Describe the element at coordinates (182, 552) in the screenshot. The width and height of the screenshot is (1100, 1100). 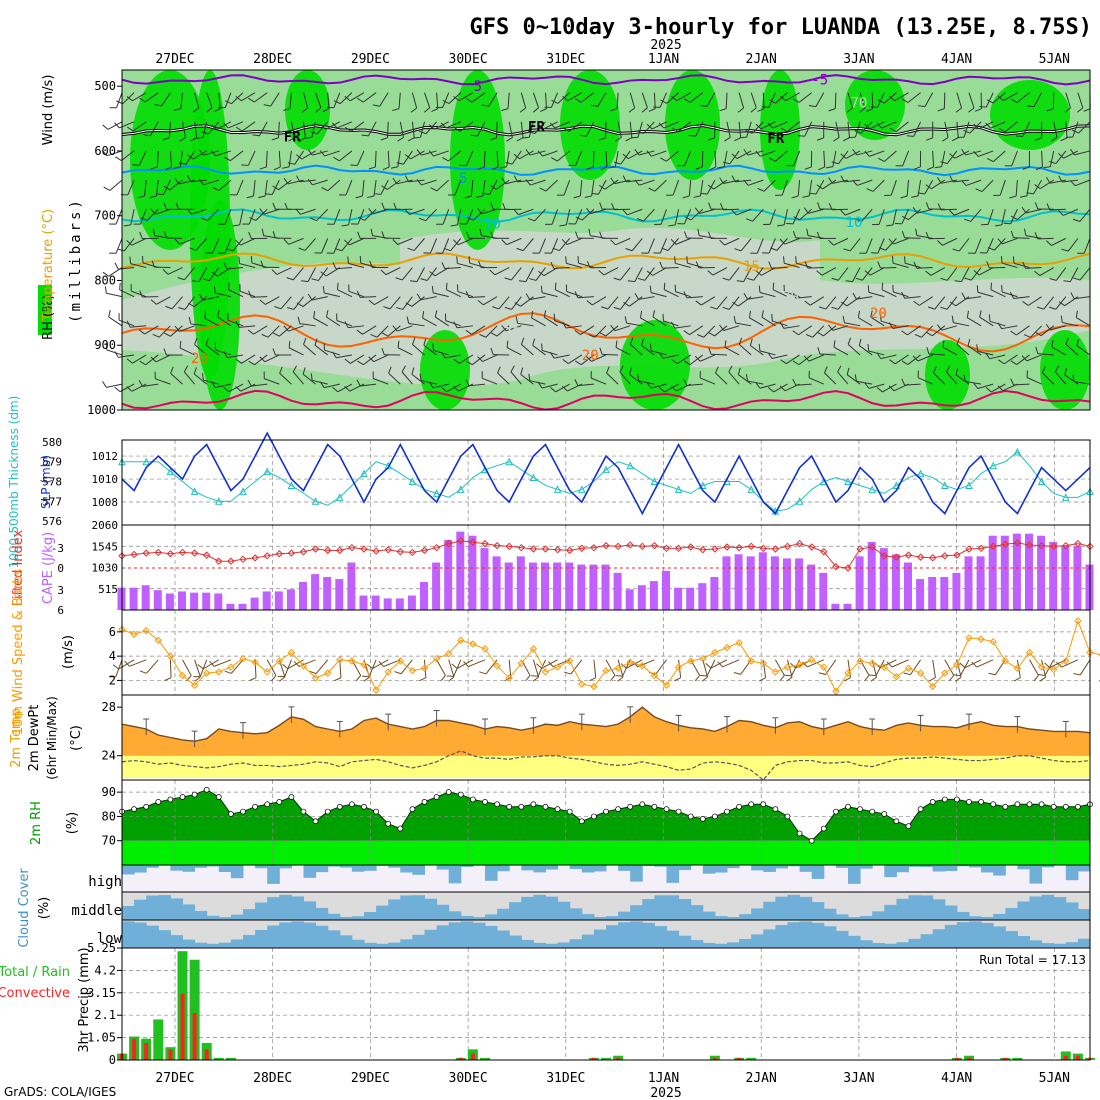
I see `li-marker` at that location.